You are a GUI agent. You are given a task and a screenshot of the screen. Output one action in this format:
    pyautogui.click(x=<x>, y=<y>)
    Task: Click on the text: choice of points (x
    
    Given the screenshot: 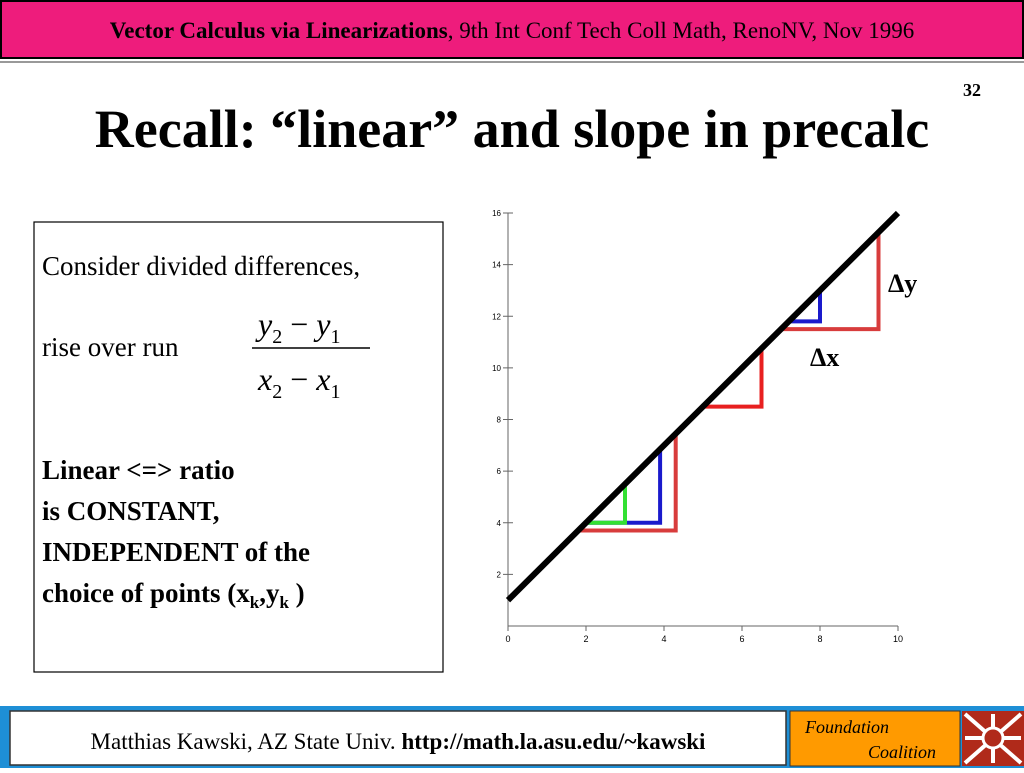 What is the action you would take?
    pyautogui.click(x=146, y=593)
    